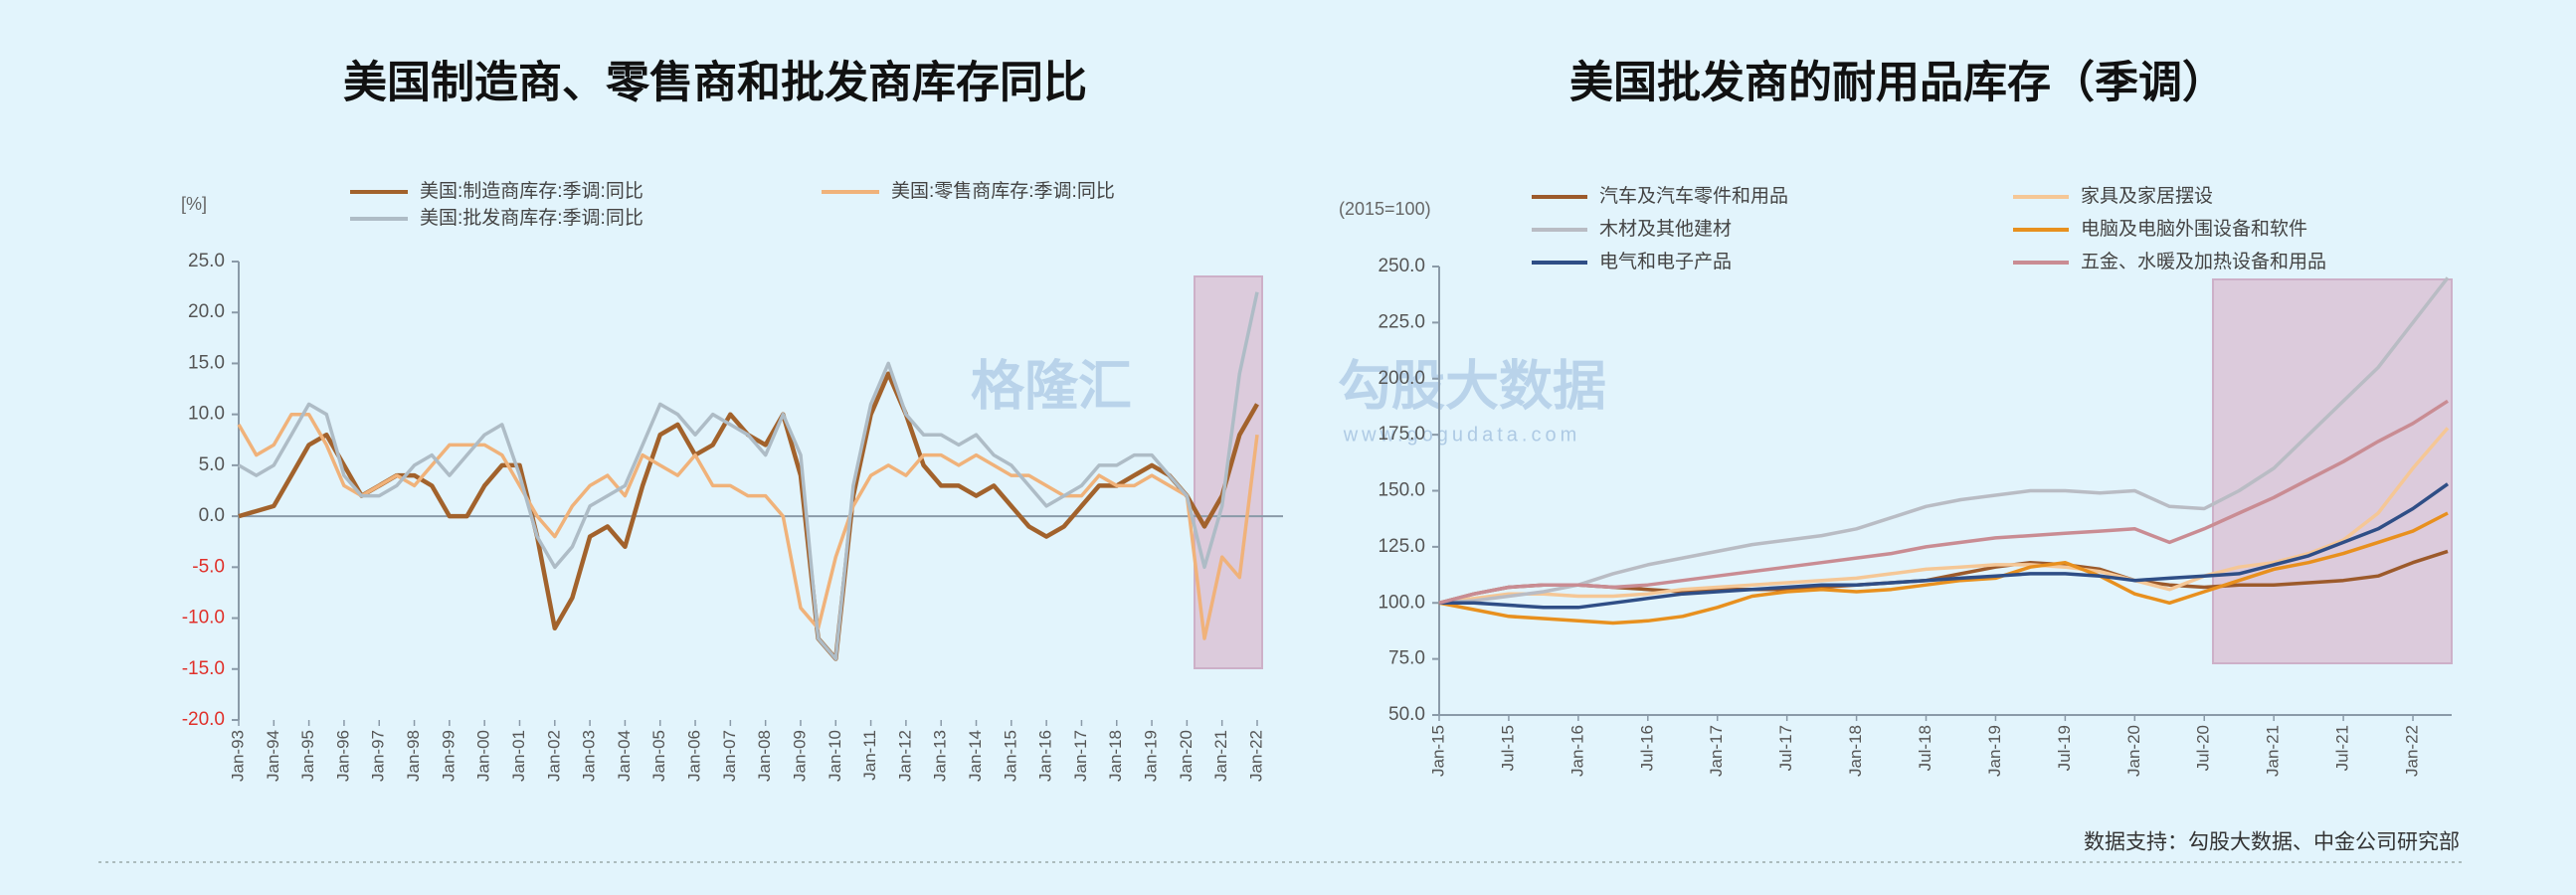 This screenshot has width=2576, height=895. What do you see at coordinates (624, 756) in the screenshot?
I see `x-tick-label: Jan-04` at bounding box center [624, 756].